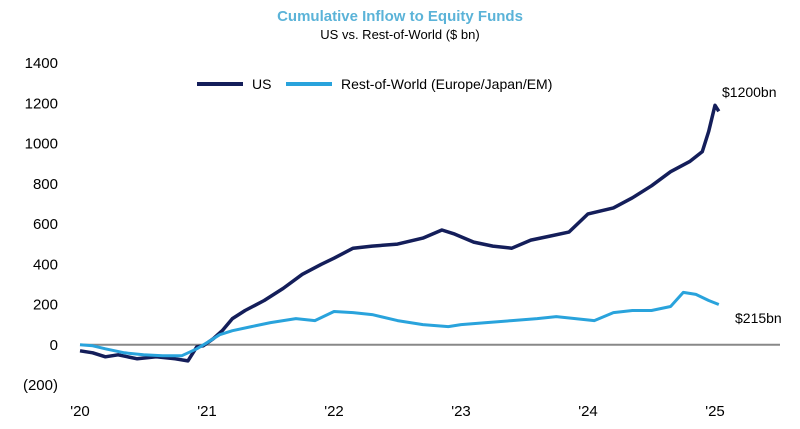  What do you see at coordinates (461, 411) in the screenshot?
I see `x-tick-label: '23` at bounding box center [461, 411].